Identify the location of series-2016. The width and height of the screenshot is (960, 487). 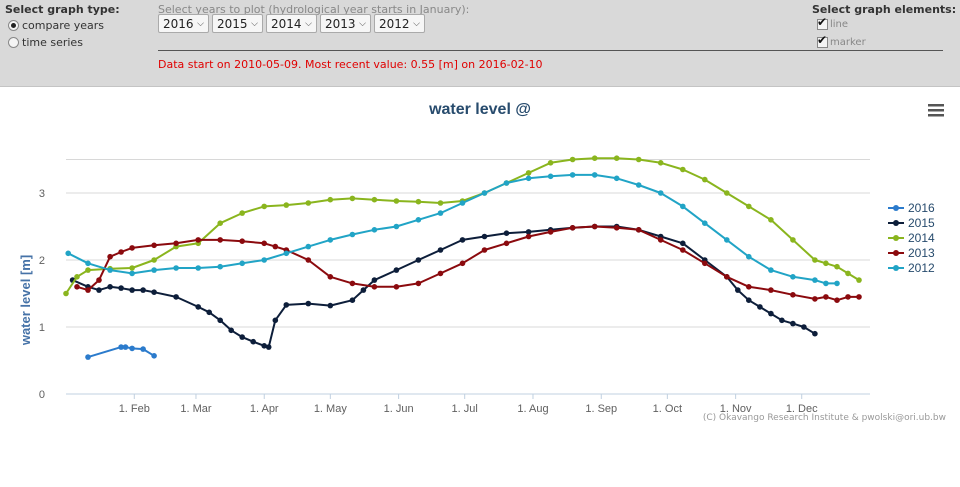
(121, 352).